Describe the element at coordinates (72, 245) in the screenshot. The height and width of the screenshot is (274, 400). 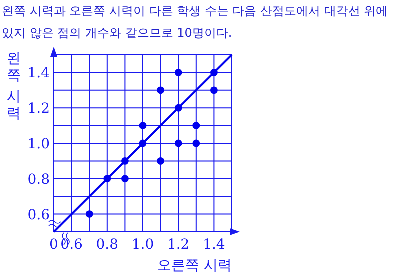
I see `x-tick-label: 0.6` at that location.